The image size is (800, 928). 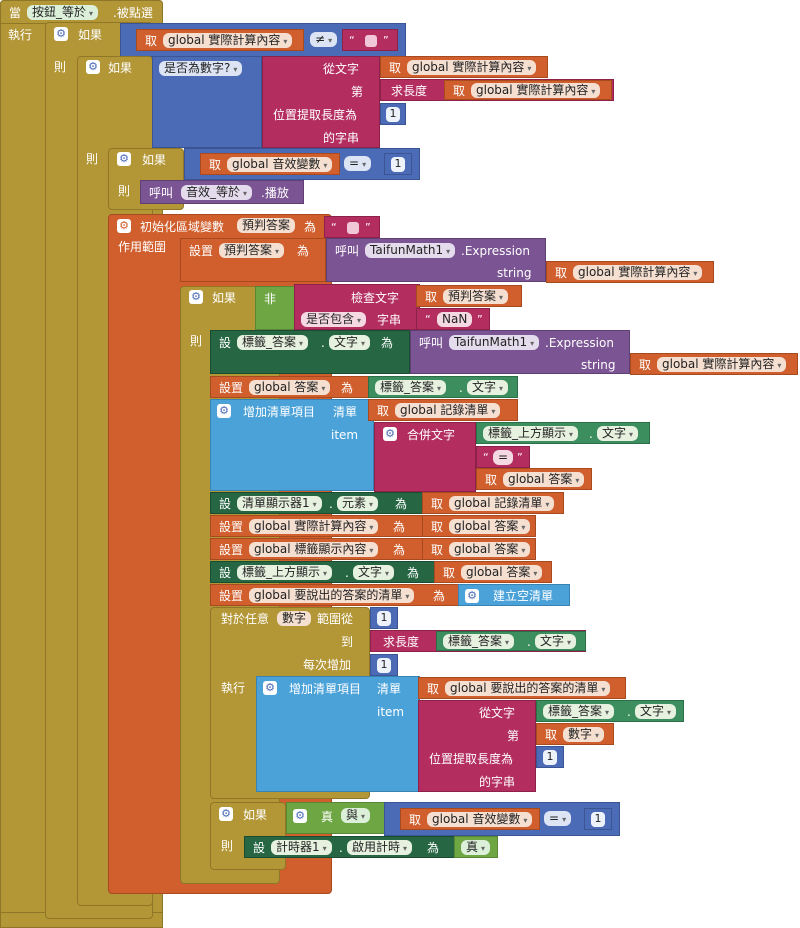 What do you see at coordinates (453, 319) in the screenshot?
I see `nan-string-block: “ NaN ”` at bounding box center [453, 319].